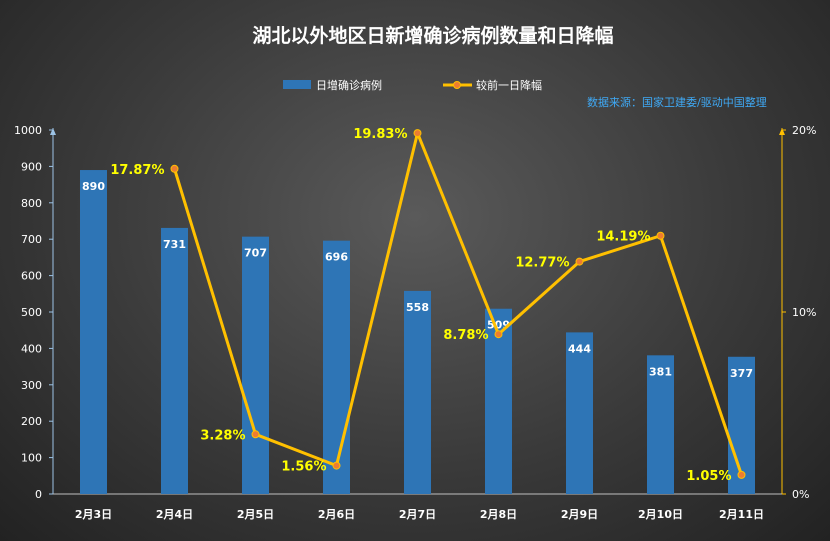 The image size is (830, 541). Describe the element at coordinates (31, 421) in the screenshot. I see `y-left-tick-label: 200` at that location.